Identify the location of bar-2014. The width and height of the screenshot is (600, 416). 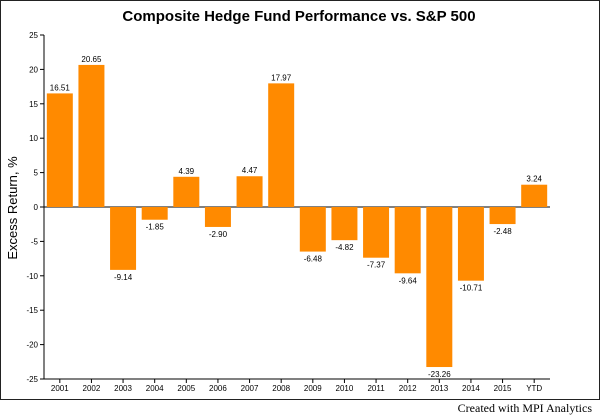
(470, 244).